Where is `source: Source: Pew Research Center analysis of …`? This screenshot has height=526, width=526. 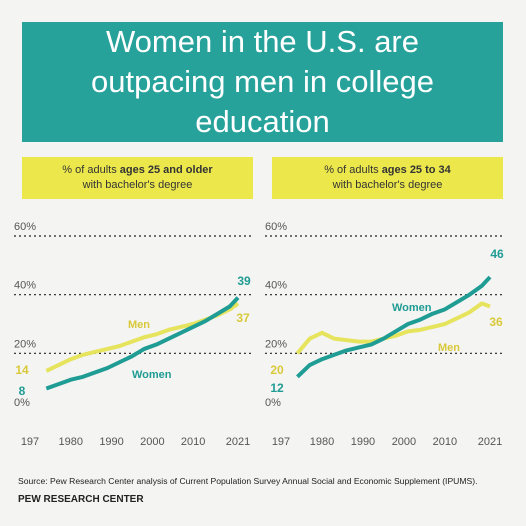
source: Source: Pew Research Center analysis of … is located at coordinates (248, 481).